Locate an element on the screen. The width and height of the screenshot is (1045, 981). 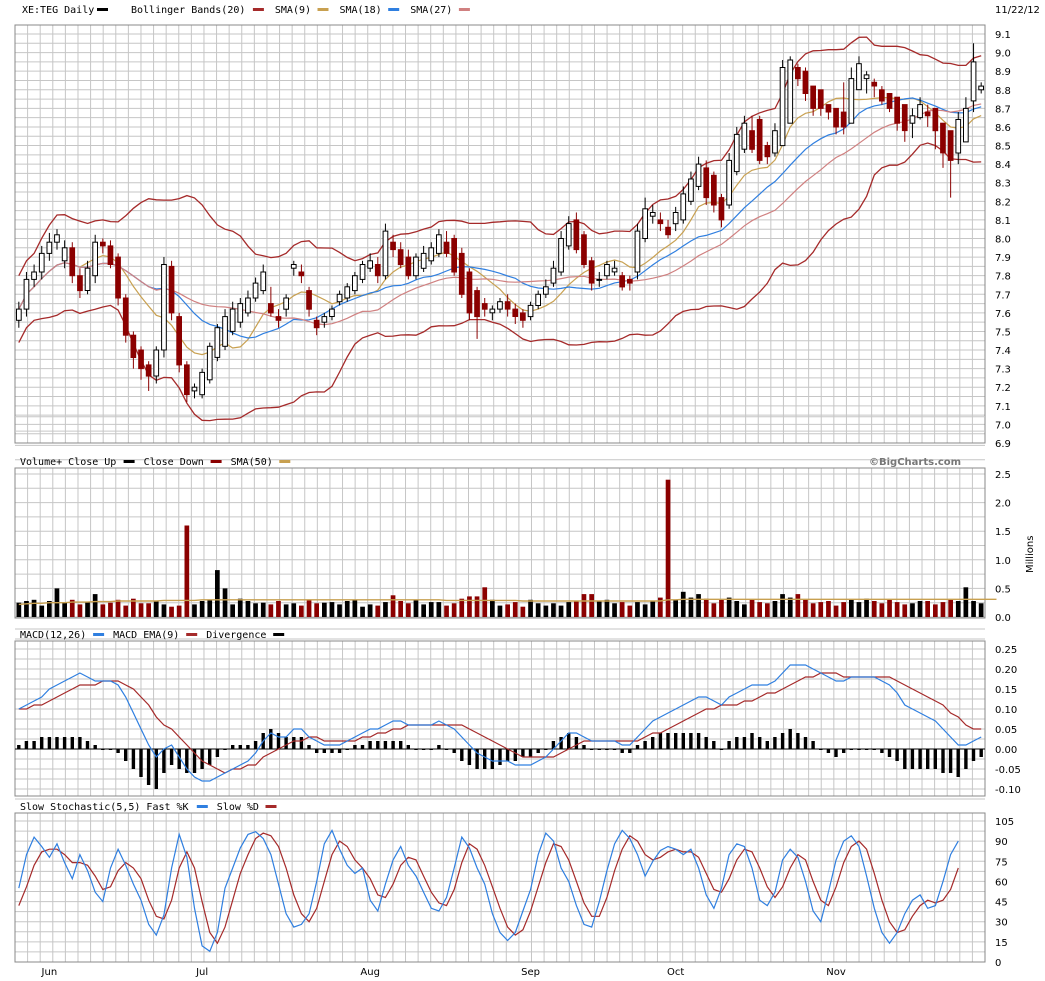
month-label: Jul is located at coordinates (201, 972).